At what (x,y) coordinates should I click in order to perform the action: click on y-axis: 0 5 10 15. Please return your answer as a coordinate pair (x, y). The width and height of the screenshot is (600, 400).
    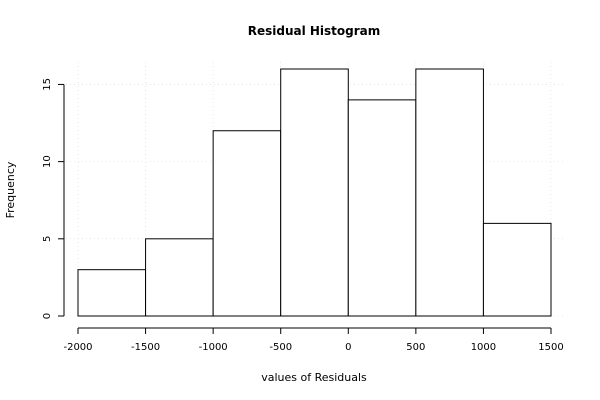
    Looking at the image, I should click on (53, 198).